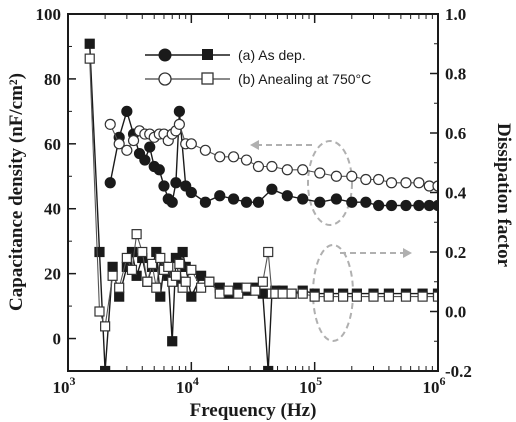 This screenshot has width=516, height=422. Describe the element at coordinates (310, 385) in the screenshot. I see `x-tick-label: 10⁵` at that location.